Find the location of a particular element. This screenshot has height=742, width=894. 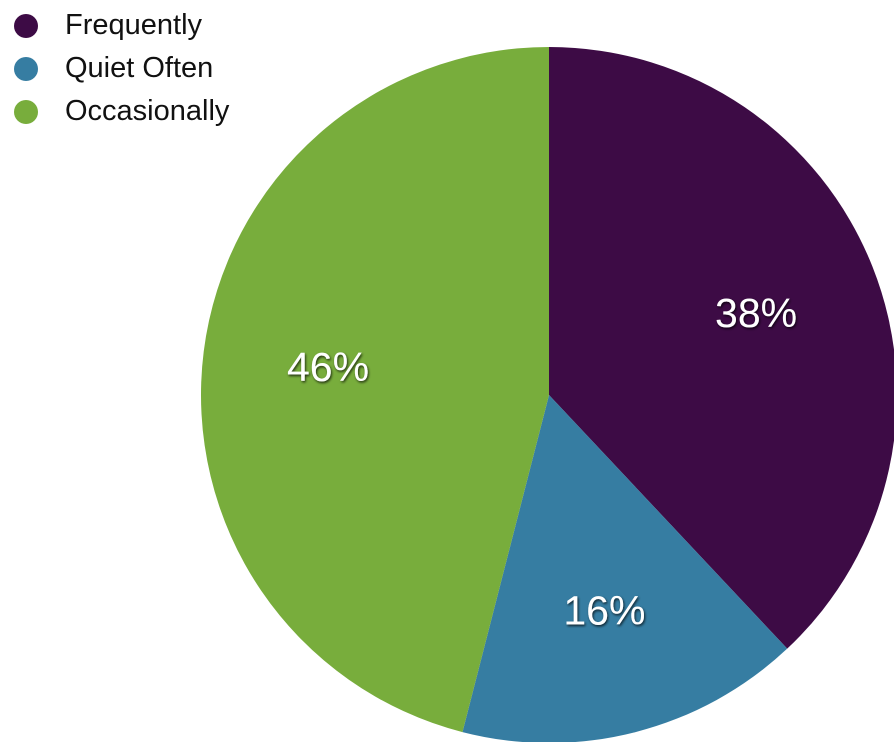

slice-label-quiet-often: 16% is located at coordinates (604, 611).